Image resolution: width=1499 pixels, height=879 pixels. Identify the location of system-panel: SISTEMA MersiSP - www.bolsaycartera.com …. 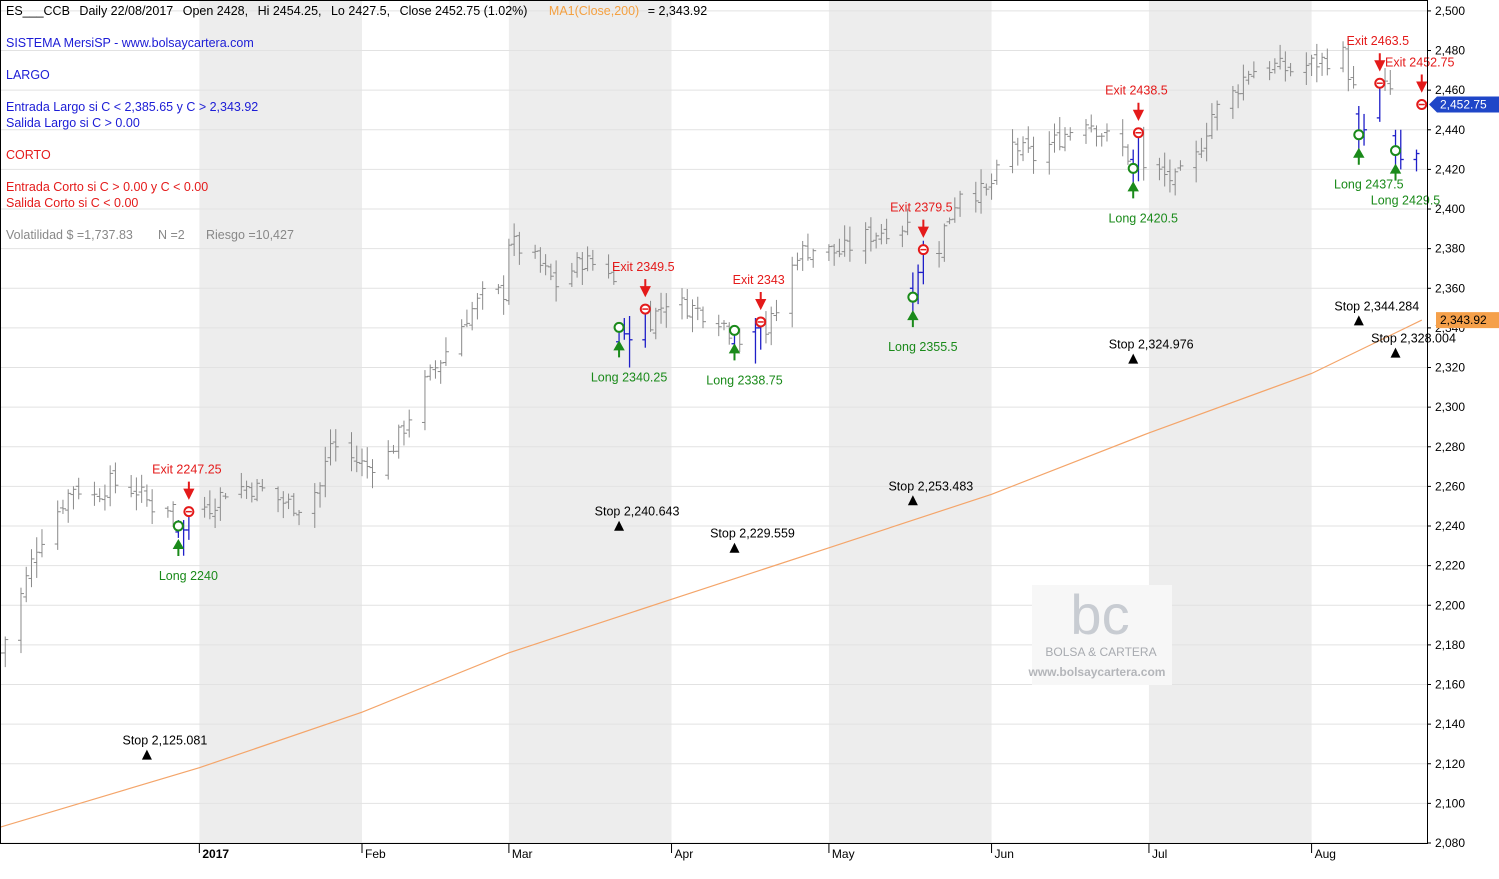
(150, 139).